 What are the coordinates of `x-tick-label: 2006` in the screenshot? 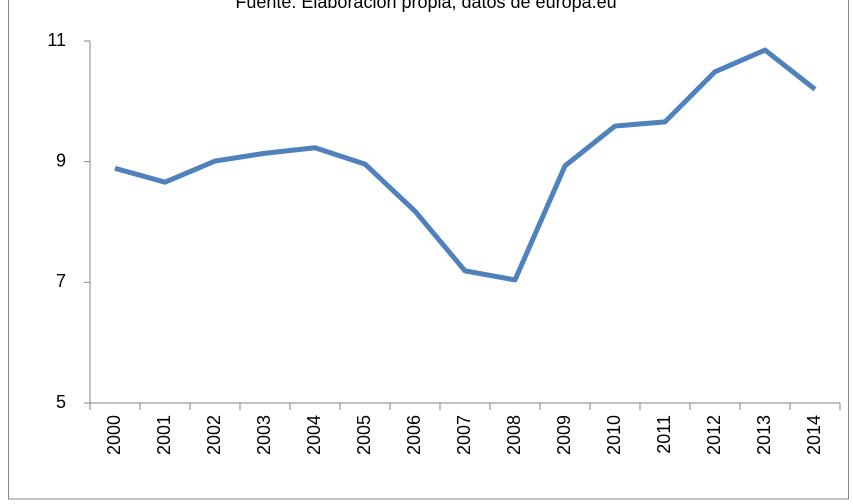 It's located at (414, 435).